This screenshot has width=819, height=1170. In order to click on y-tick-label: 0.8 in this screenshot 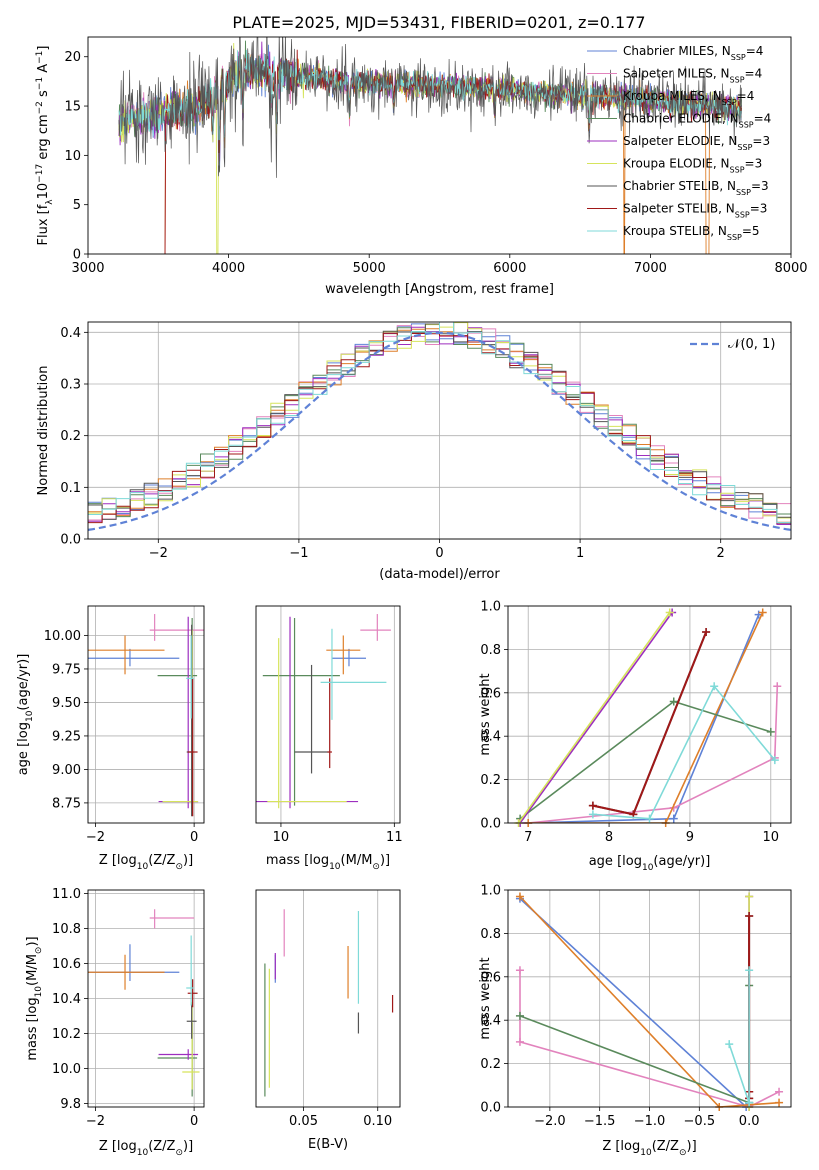, I will do `click(490, 650)`.